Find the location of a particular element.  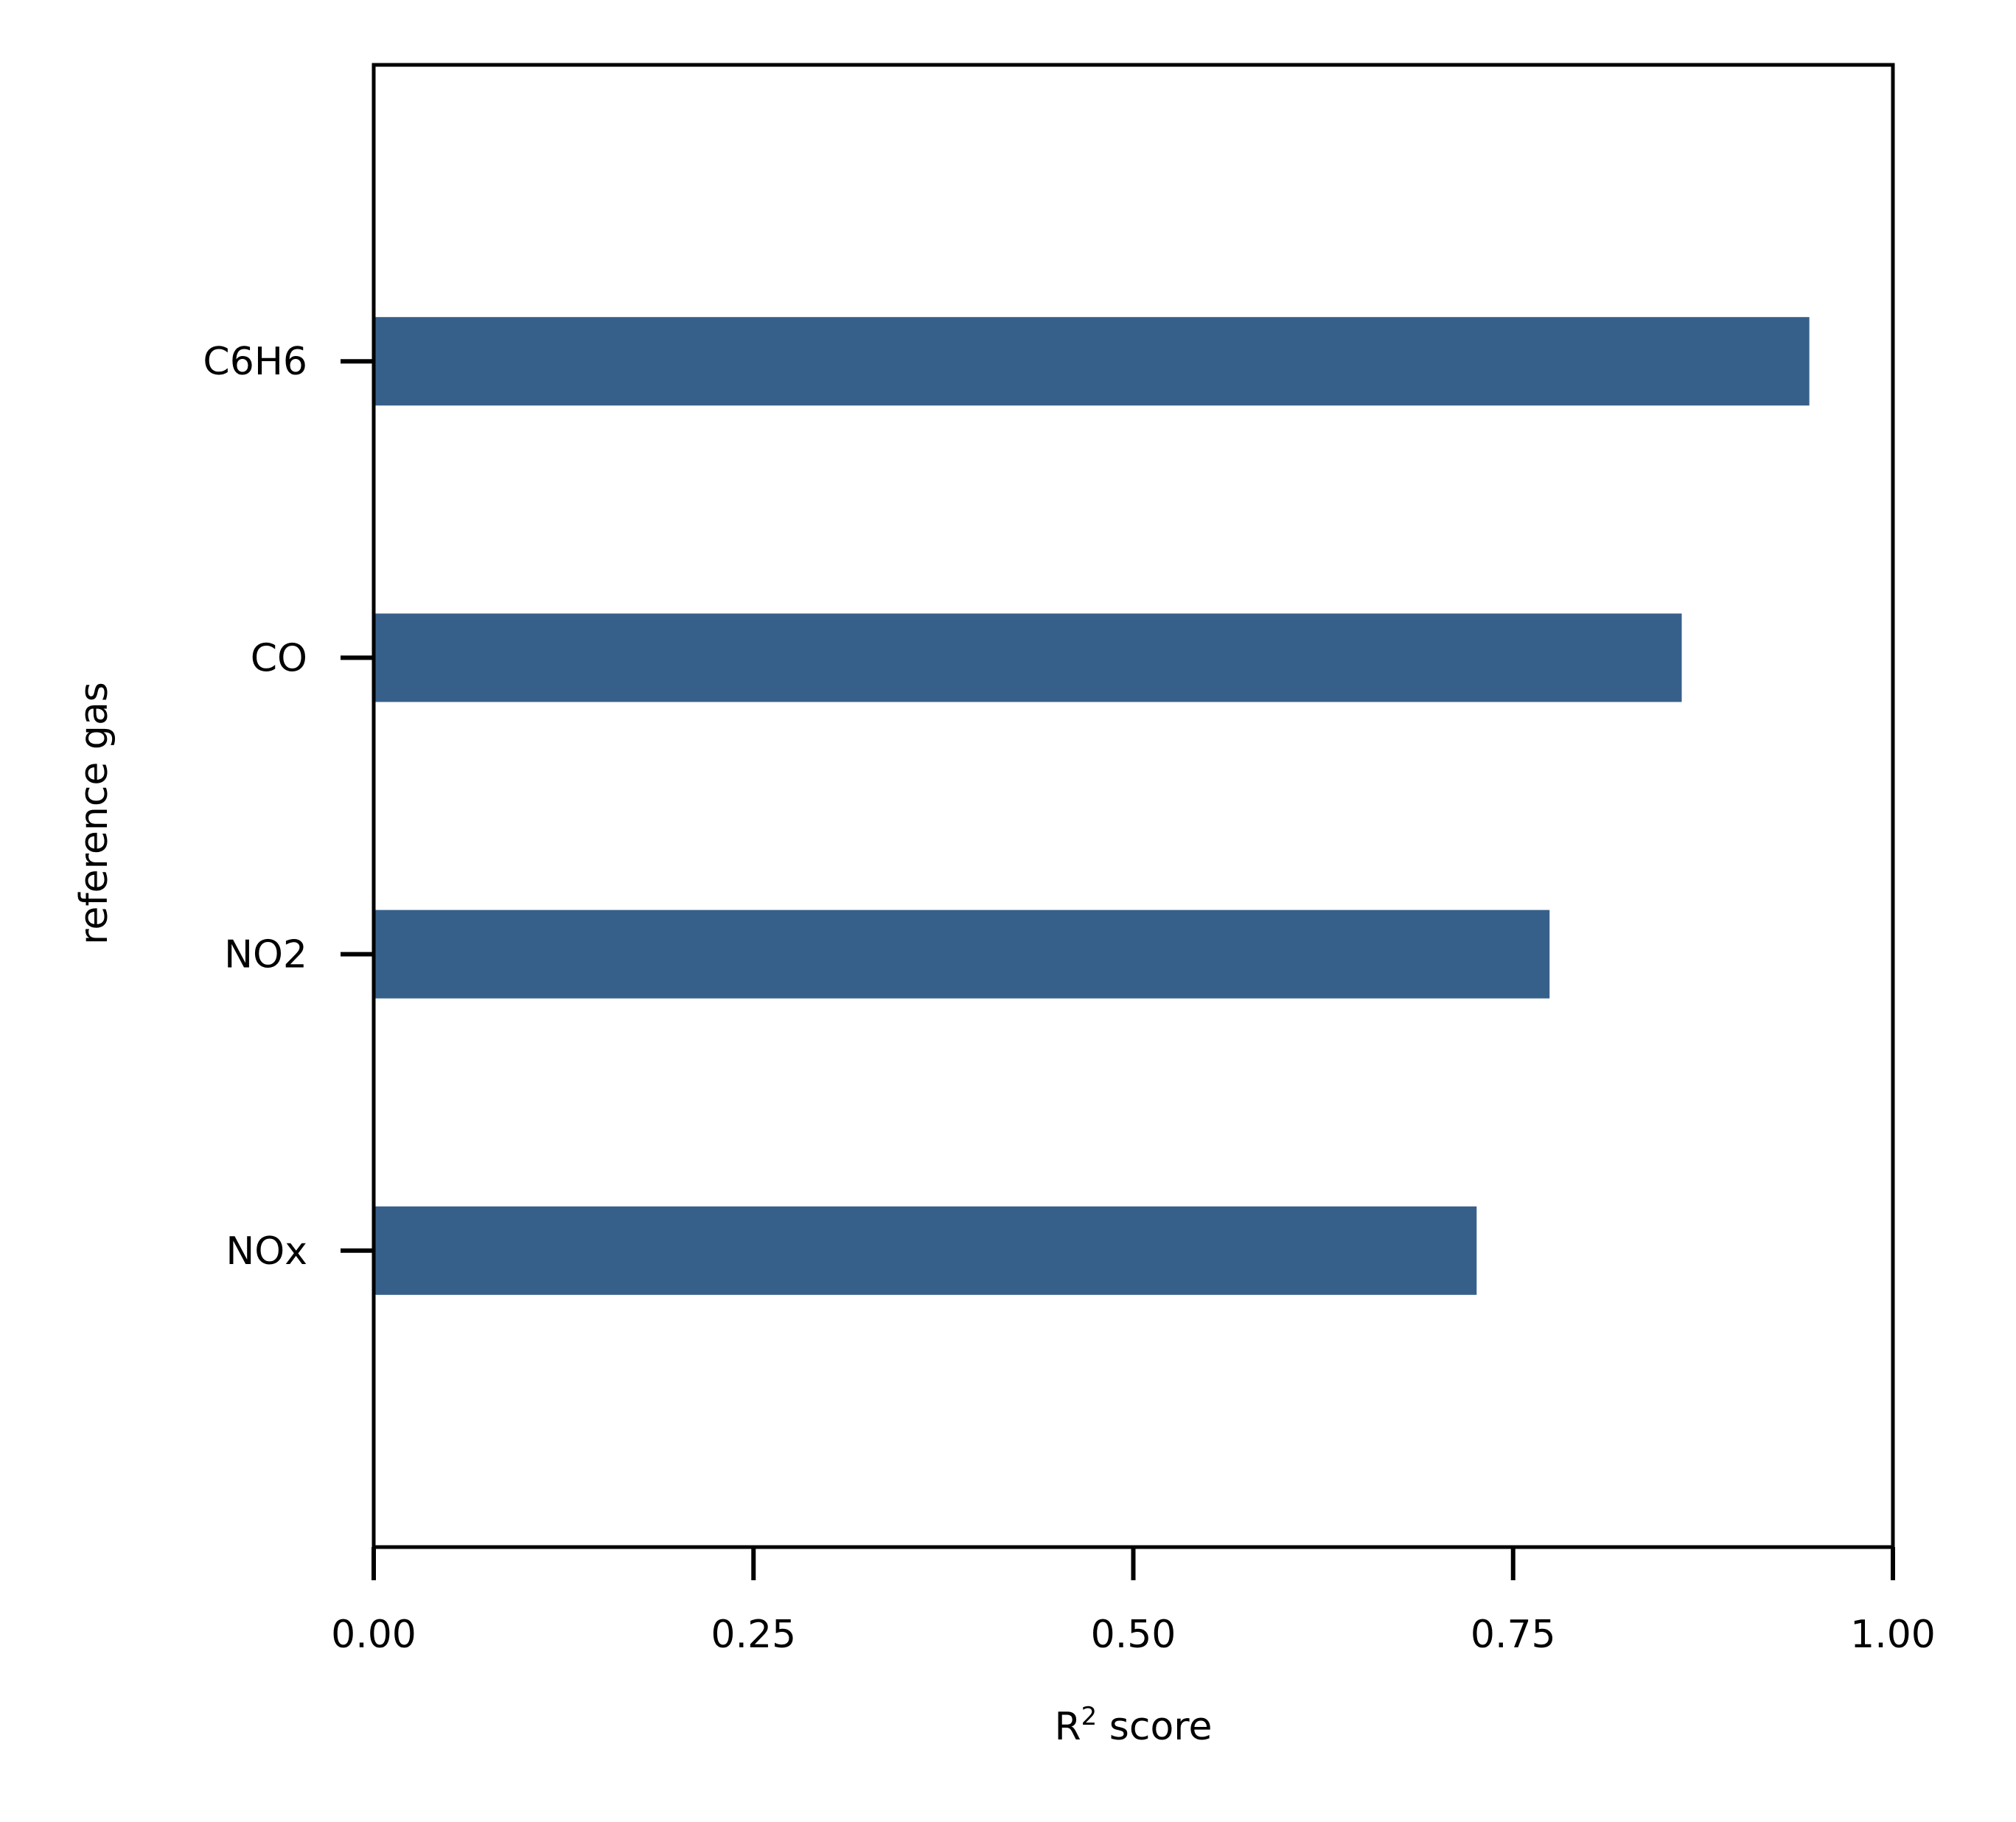

x-tick-label-2: 0.50 is located at coordinates (1133, 1635).